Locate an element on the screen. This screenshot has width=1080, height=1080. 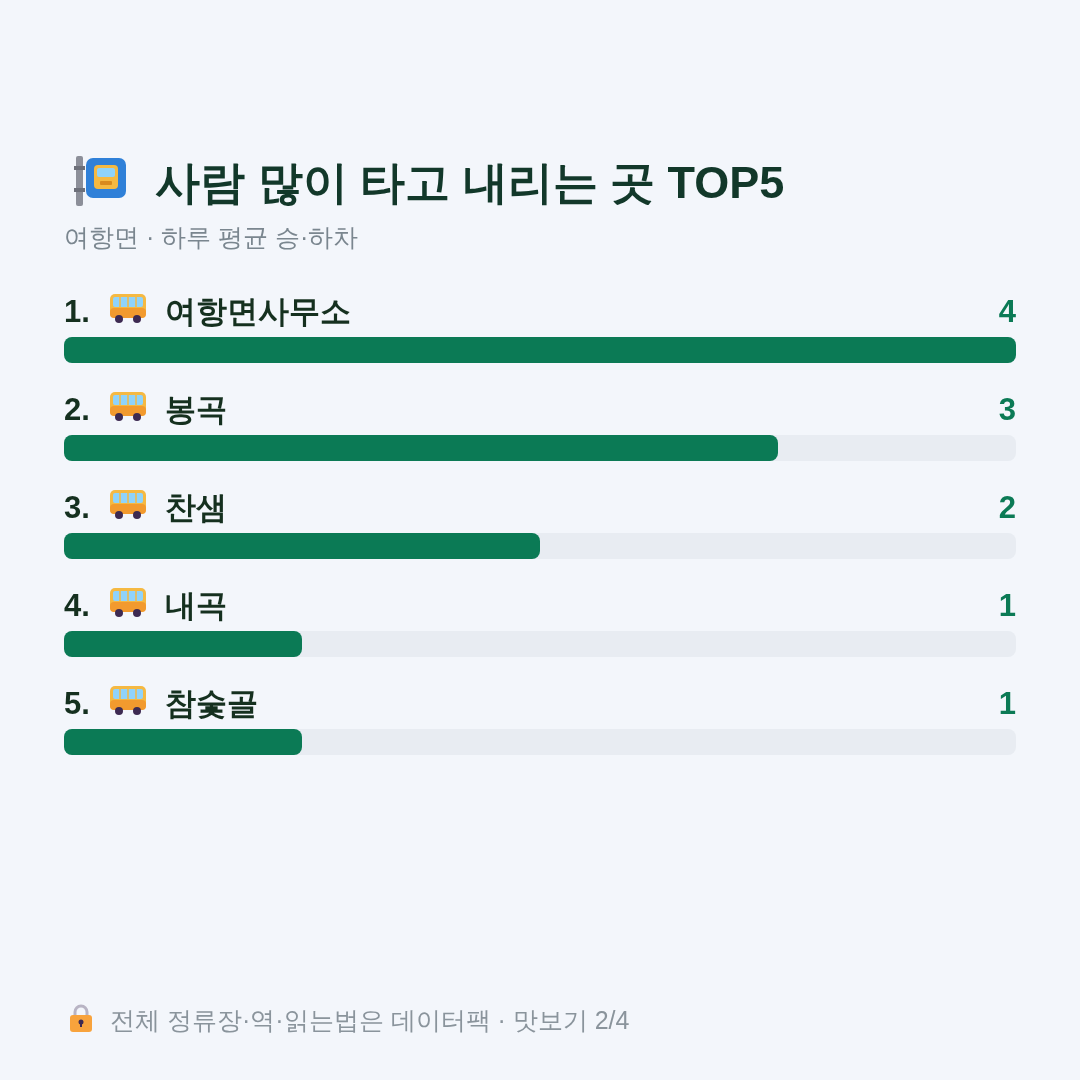
data-label: 4 is located at coordinates (1007, 311).